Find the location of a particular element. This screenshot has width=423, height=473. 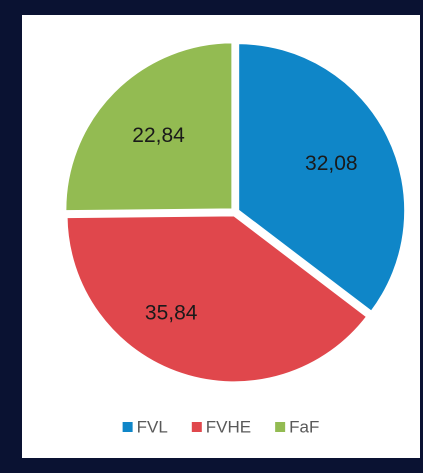

legend-label: FaF is located at coordinates (304, 426).